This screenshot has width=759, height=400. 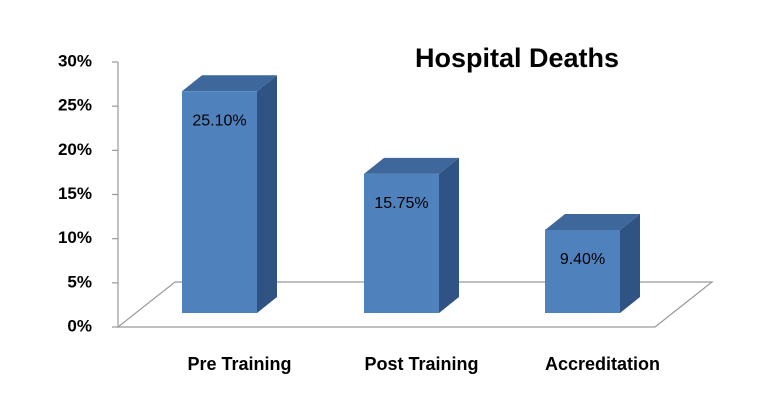 I want to click on y-tick-label: 30%, so click(x=75, y=60).